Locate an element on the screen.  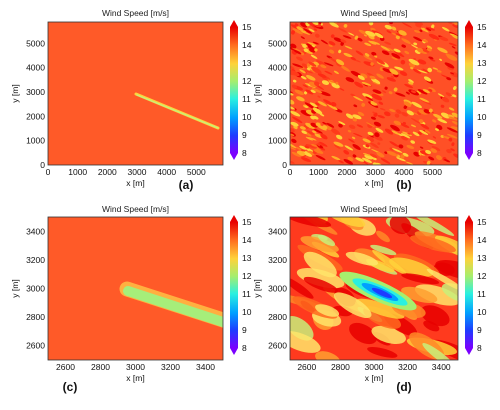
panel-c-y-tick: 3200 is located at coordinates (35, 260).